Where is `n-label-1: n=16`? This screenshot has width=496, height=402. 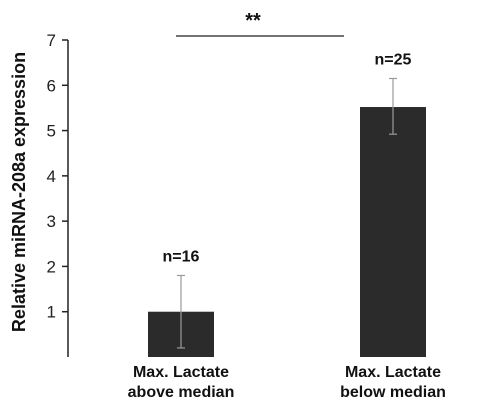 n-label-1: n=16 is located at coordinates (181, 256).